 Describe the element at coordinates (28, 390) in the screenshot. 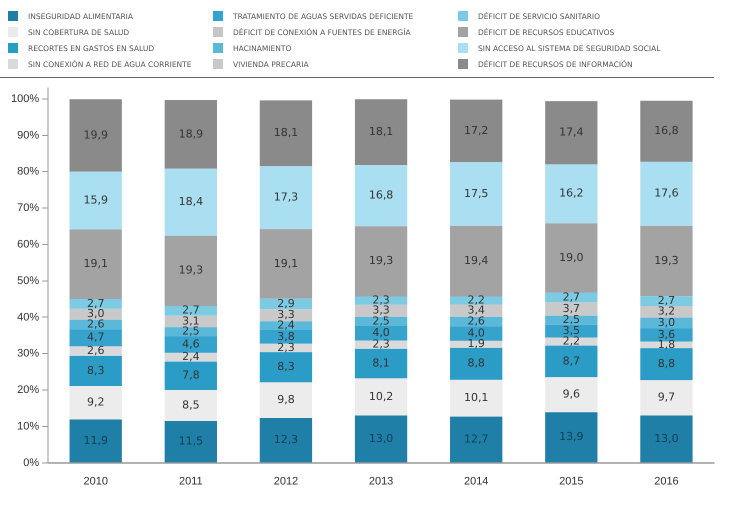

I see `y-tick-label: 20%` at that location.